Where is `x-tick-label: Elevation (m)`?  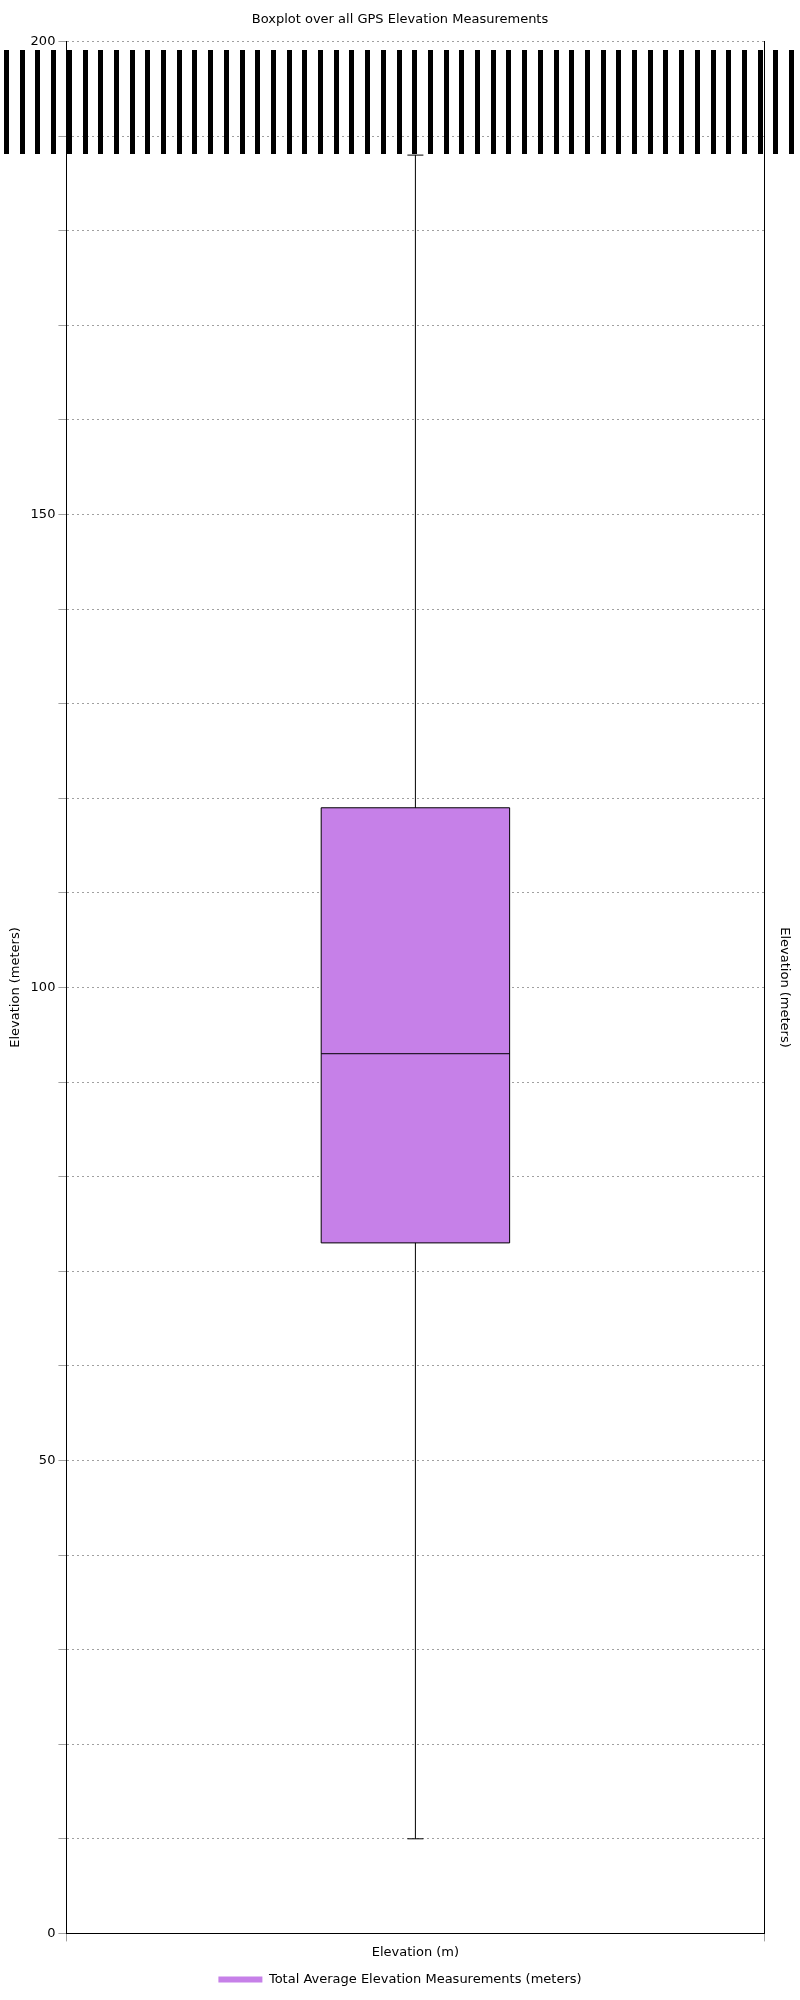
x-tick-label: Elevation (m) is located at coordinates (415, 1951).